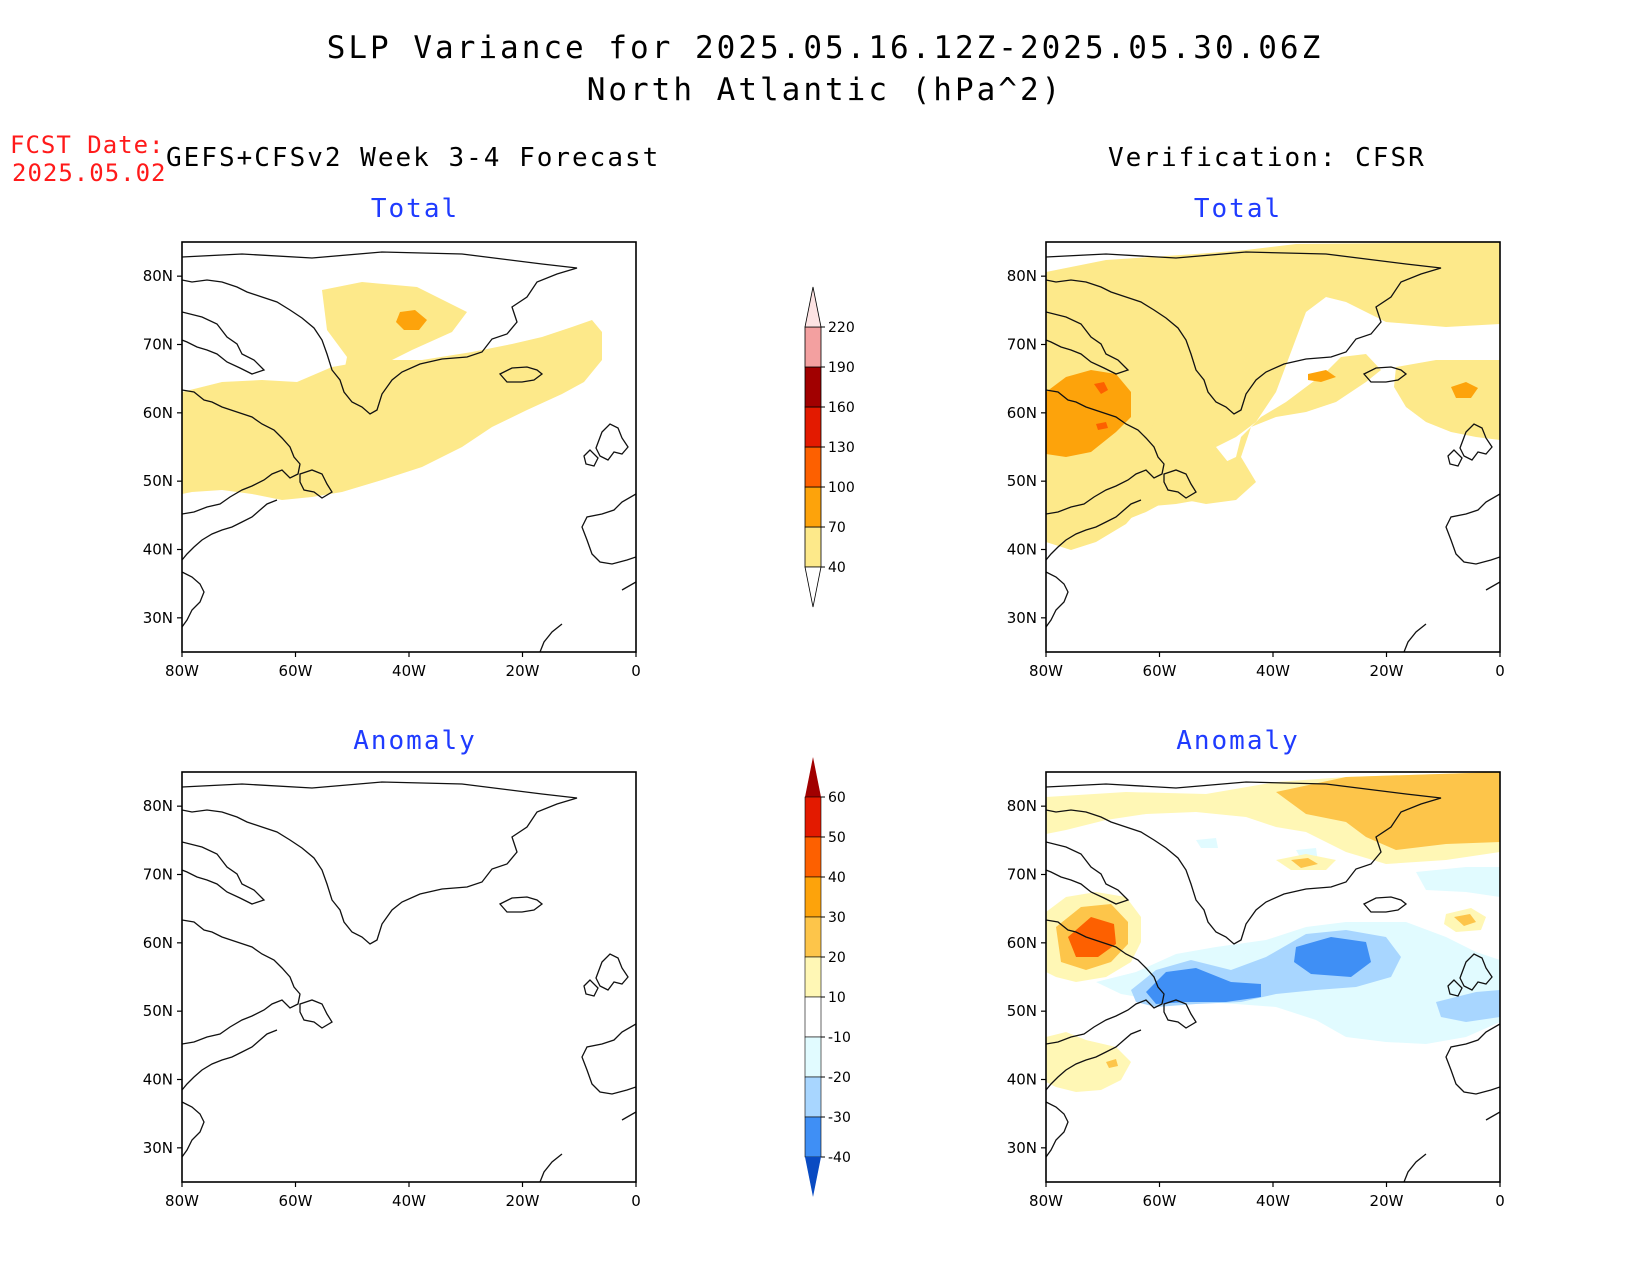 The image size is (1650, 1275). I want to click on anomaly-colorbar-label: -10, so click(839, 1038).